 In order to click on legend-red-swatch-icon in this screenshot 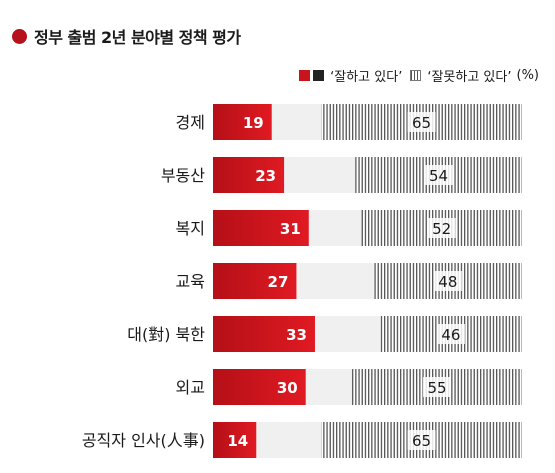, I will do `click(305, 75)`.